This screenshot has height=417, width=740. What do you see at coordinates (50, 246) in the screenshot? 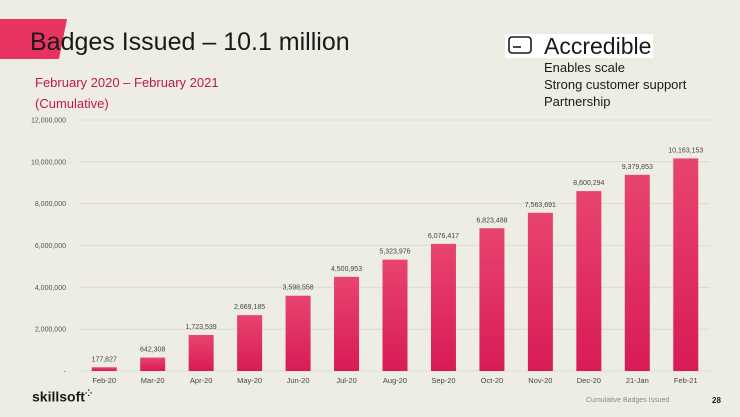
I see `y-tick-label: 6,000,000` at bounding box center [50, 246].